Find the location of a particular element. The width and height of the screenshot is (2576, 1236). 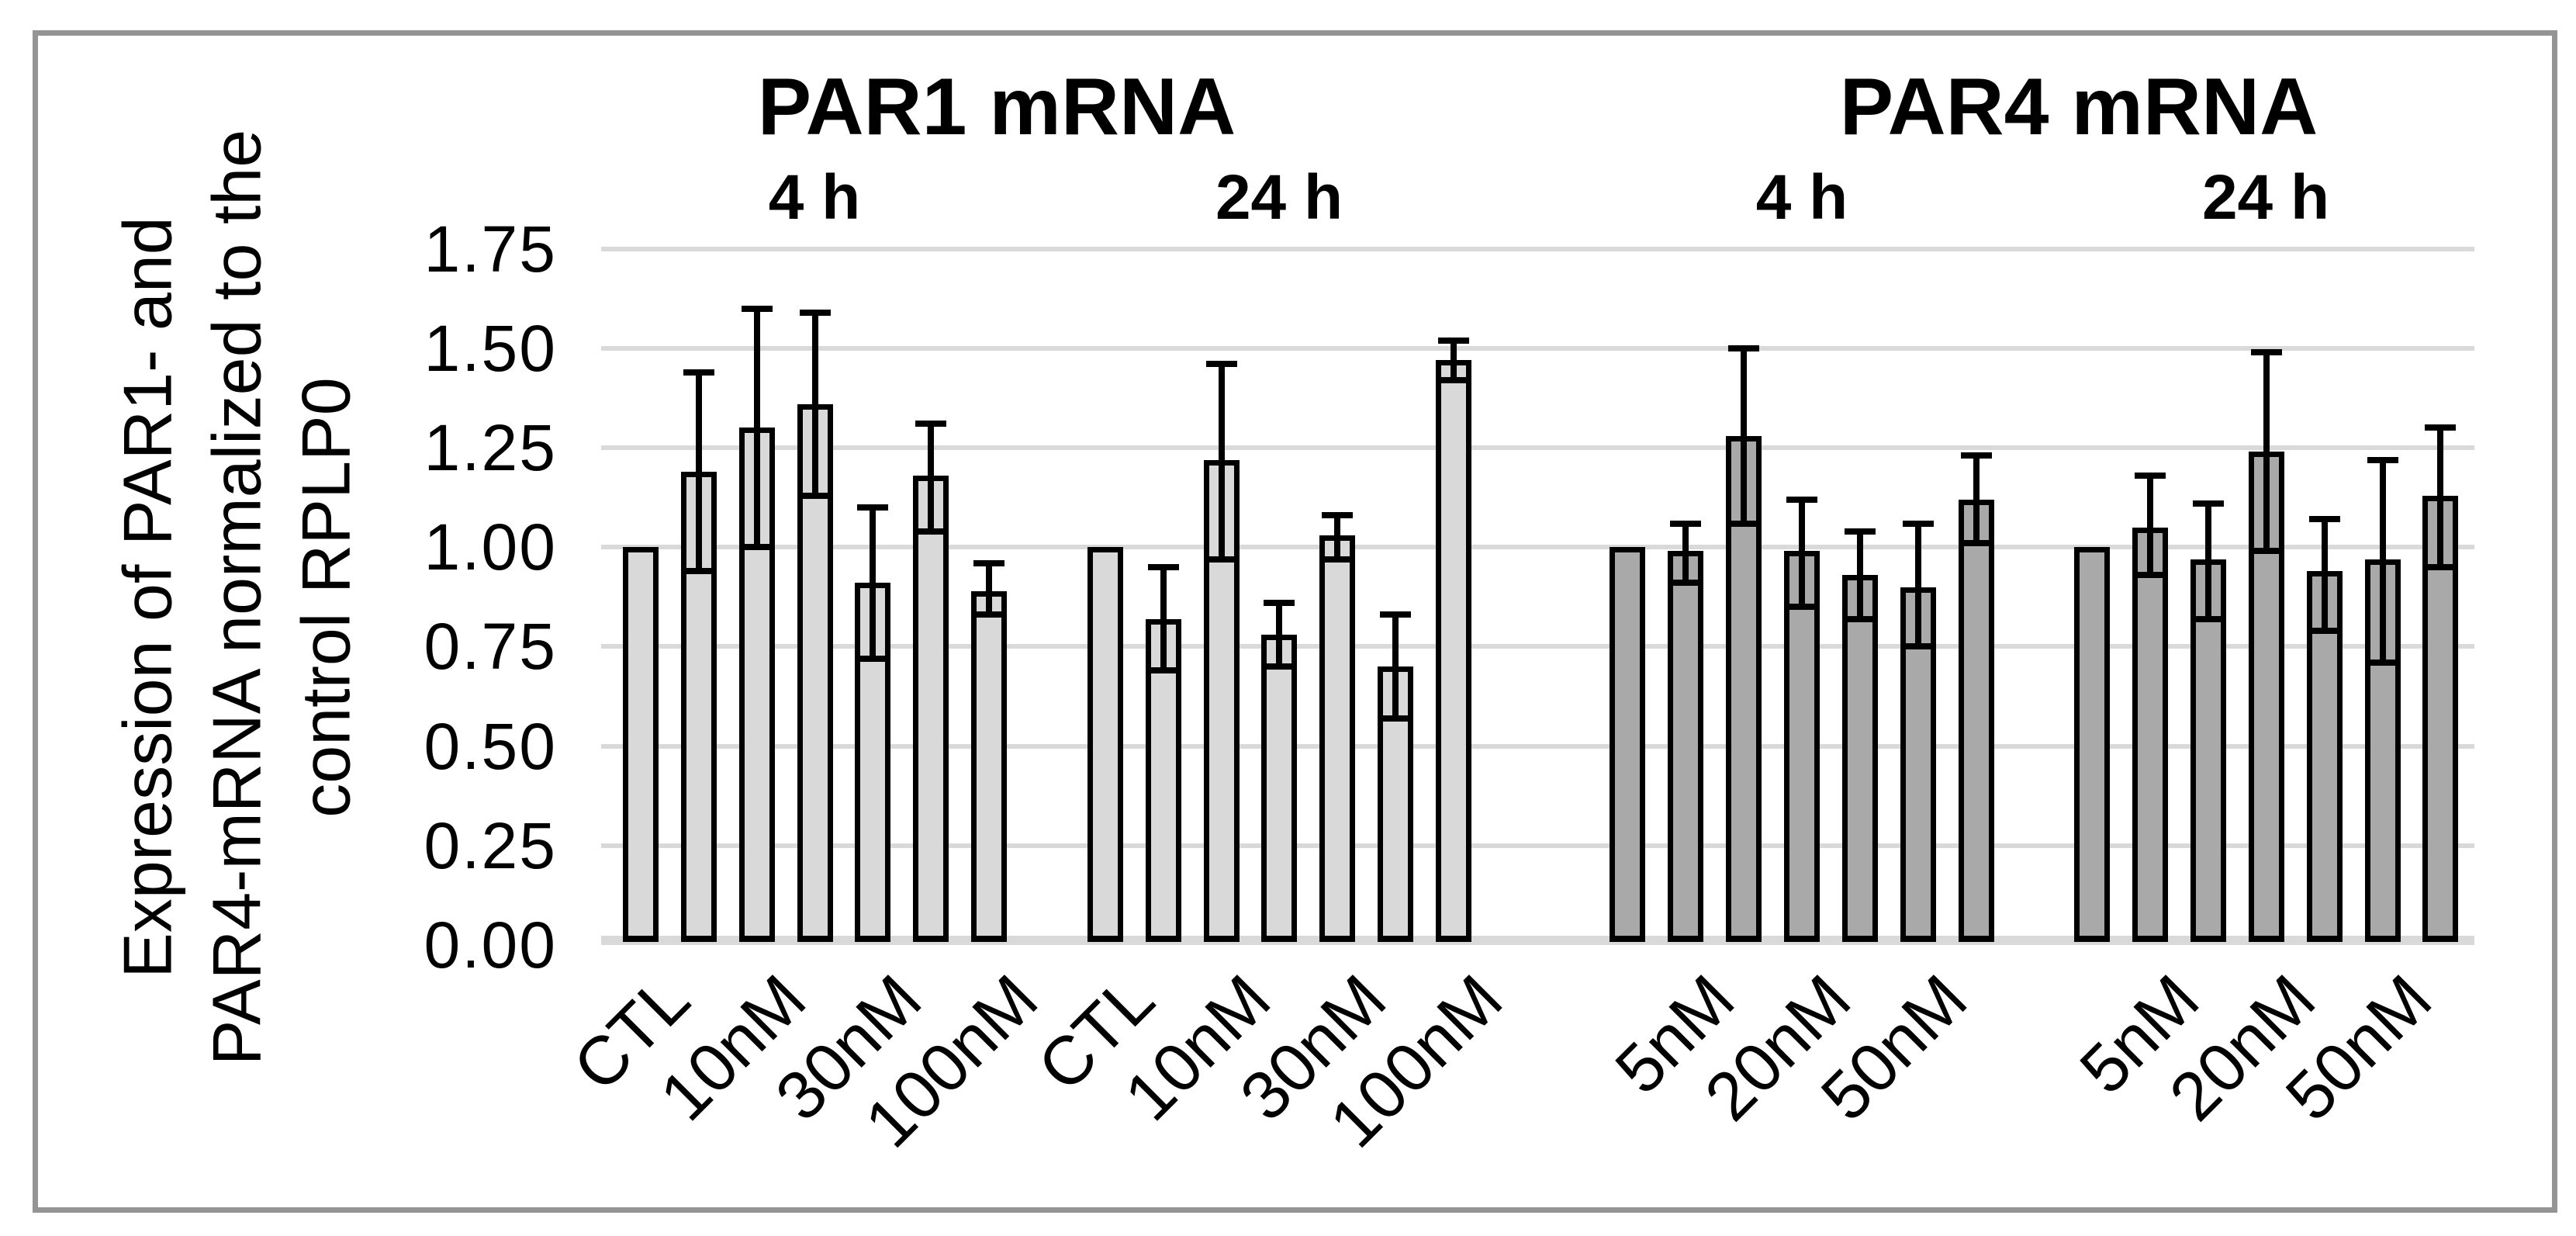

bar-par4-24h-pos1 is located at coordinates (2092, 744).